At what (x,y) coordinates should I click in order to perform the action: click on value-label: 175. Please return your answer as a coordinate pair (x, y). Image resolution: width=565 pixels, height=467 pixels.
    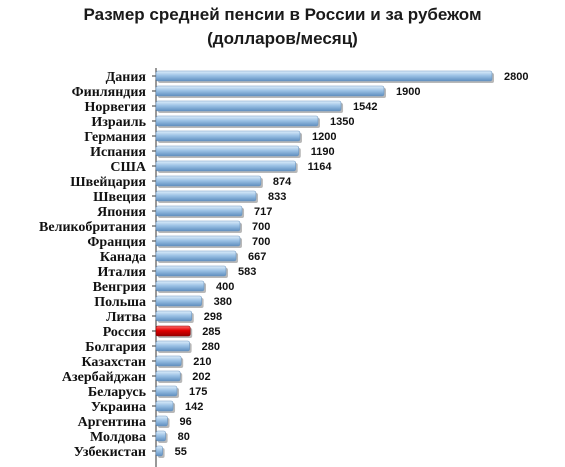
    Looking at the image, I should click on (198, 392).